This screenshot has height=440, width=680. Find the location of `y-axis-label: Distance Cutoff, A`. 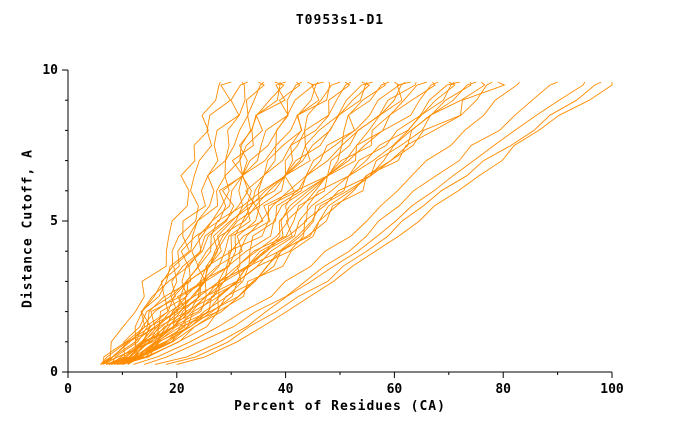

y-axis-label: Distance Cutoff, A is located at coordinates (28, 228).